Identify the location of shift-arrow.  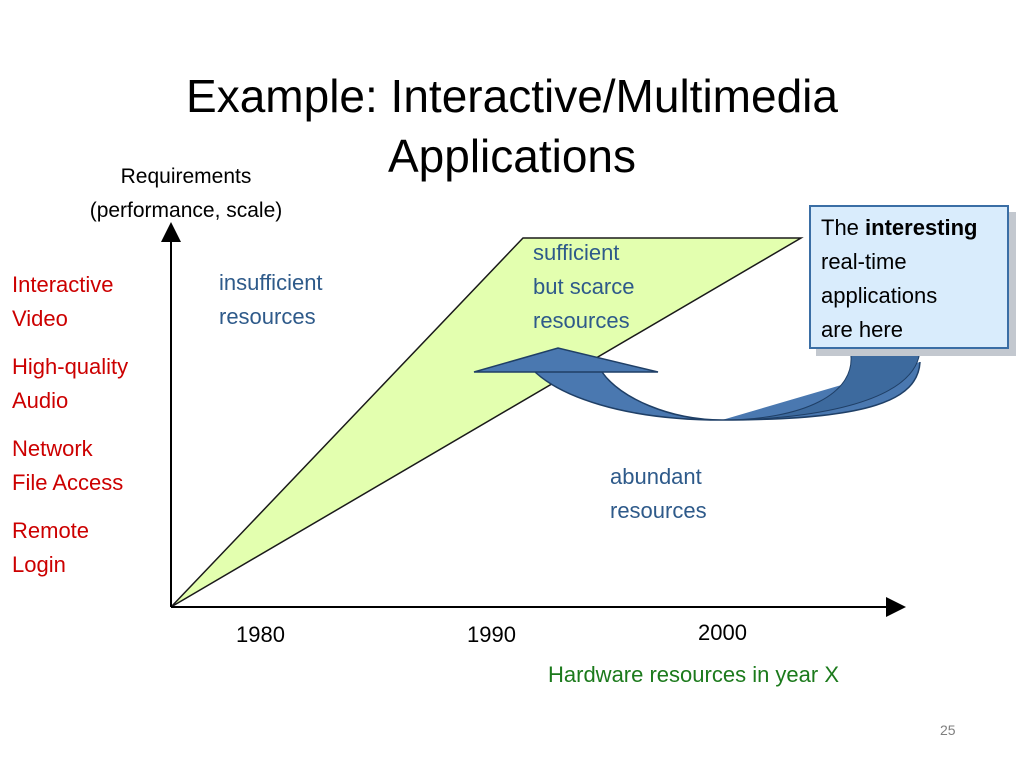
(697, 384).